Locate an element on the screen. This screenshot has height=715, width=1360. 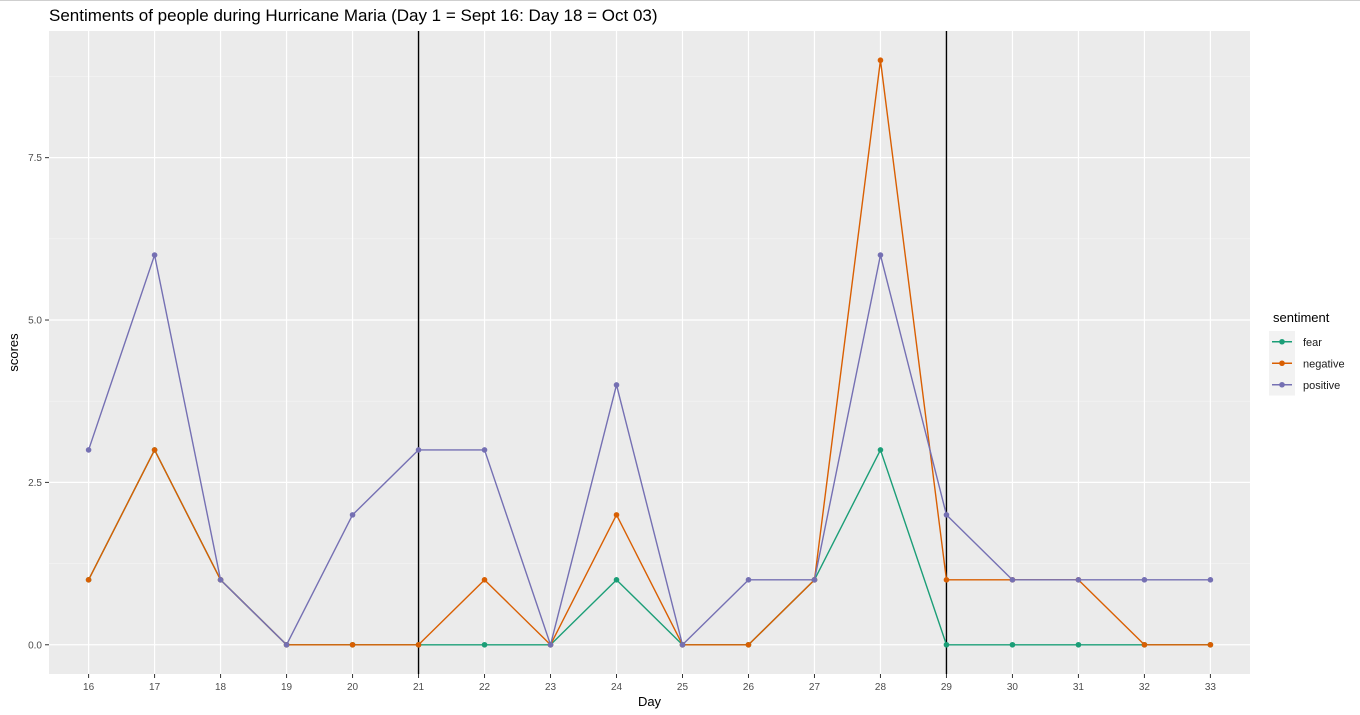
y-axis: 0.0 2.5 5.0 7.5 is located at coordinates (38, 402).